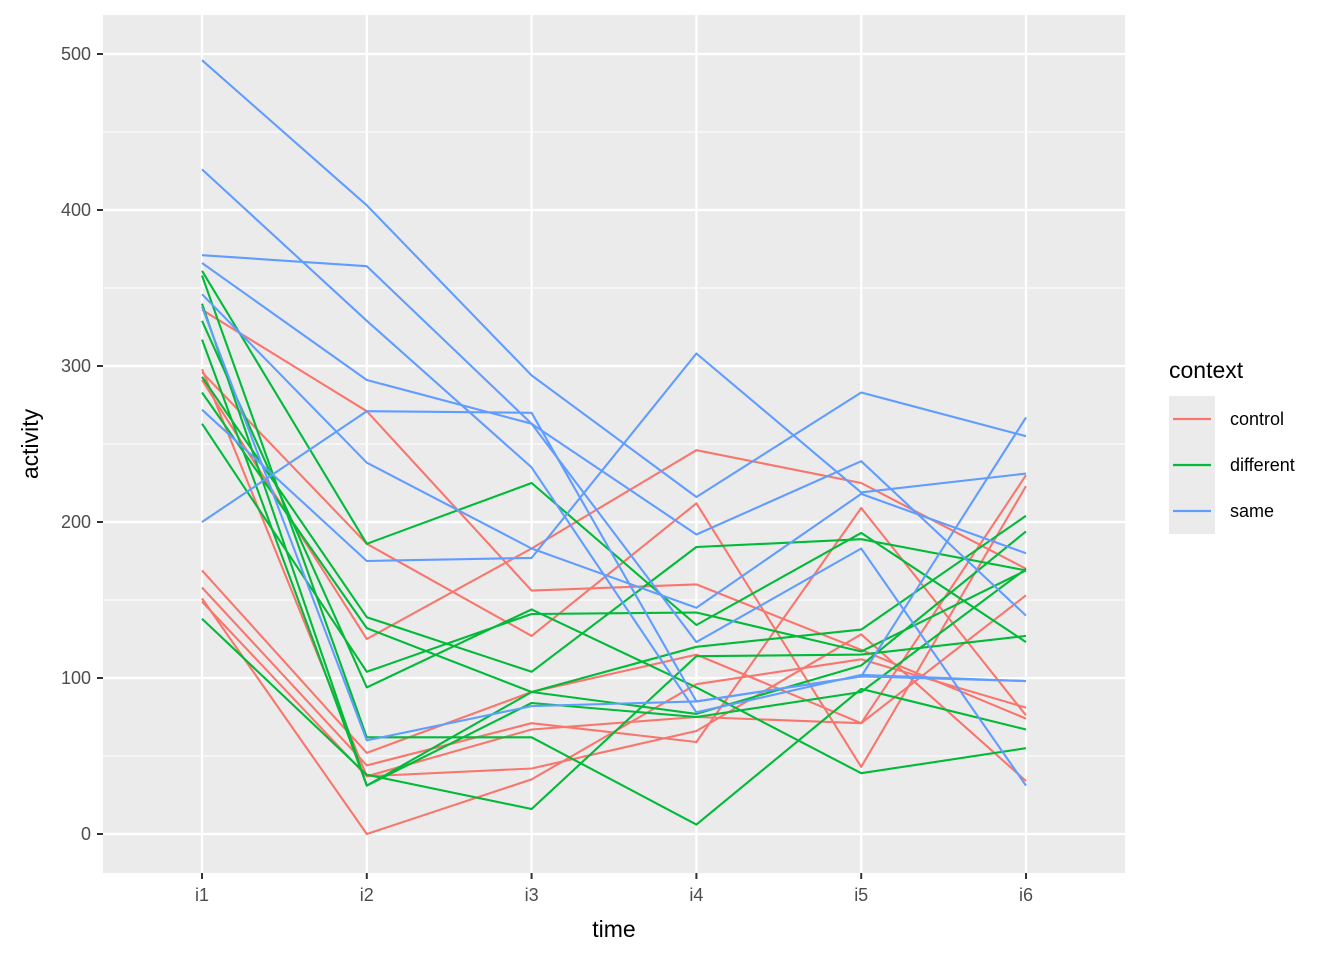 This screenshot has height=960, width=1344. Describe the element at coordinates (82, 444) in the screenshot. I see `y-axis-ticks: 0 100 200 300 400 500` at that location.